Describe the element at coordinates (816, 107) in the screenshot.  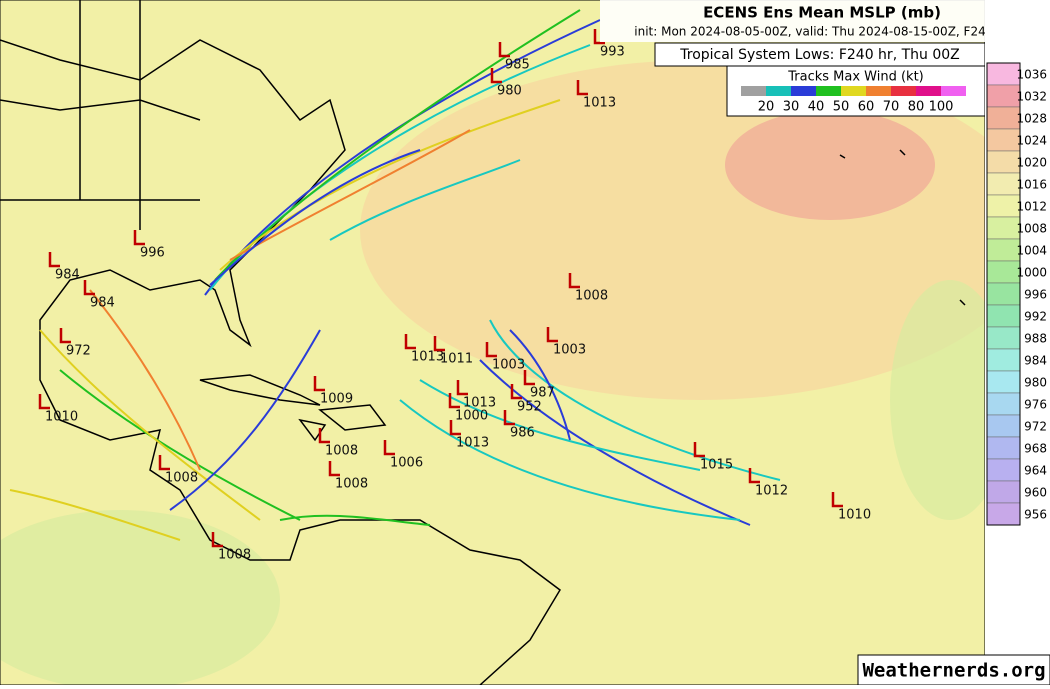
I see `wind-label: 40` at that location.